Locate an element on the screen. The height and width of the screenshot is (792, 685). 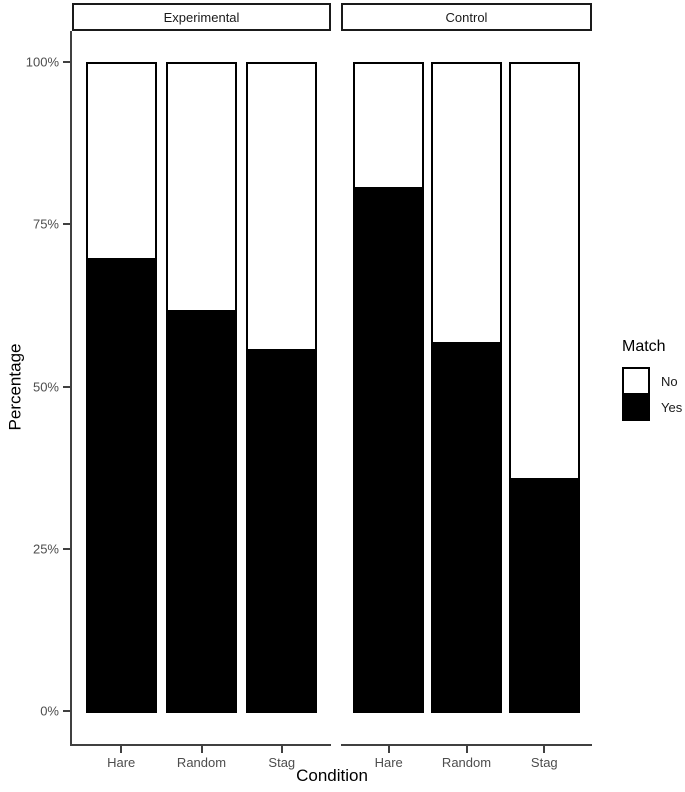
stacked-bar-experimental-random is located at coordinates (201, 387).